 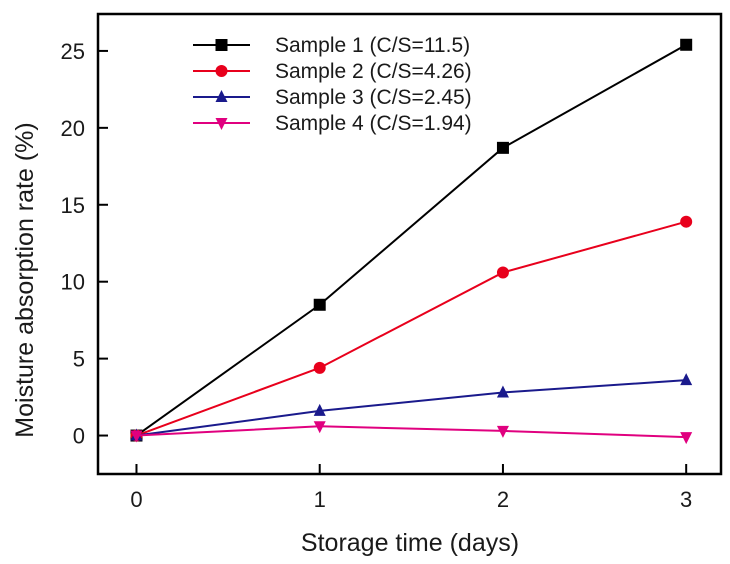 I want to click on legend-label: Sample 1 (C/S=11.5), so click(x=372, y=45).